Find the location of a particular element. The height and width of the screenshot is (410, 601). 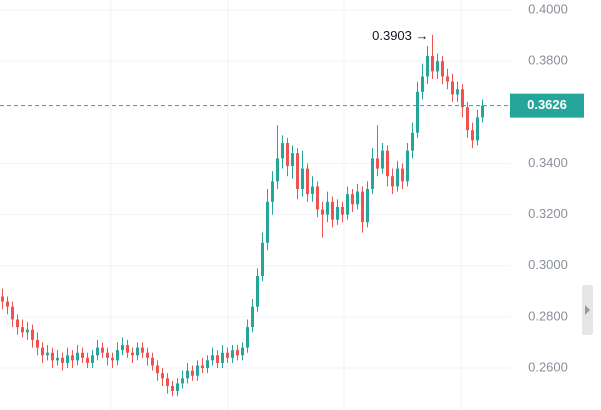

scroll-arrow is located at coordinates (587, 310).